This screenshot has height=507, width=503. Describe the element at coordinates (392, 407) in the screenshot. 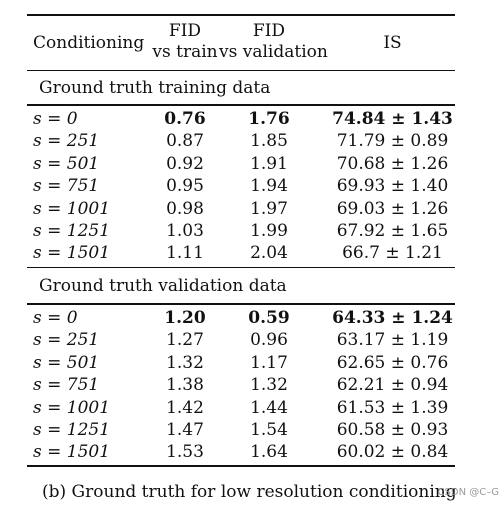

I see `cell-is: 61.53 ± 1.39` at that location.